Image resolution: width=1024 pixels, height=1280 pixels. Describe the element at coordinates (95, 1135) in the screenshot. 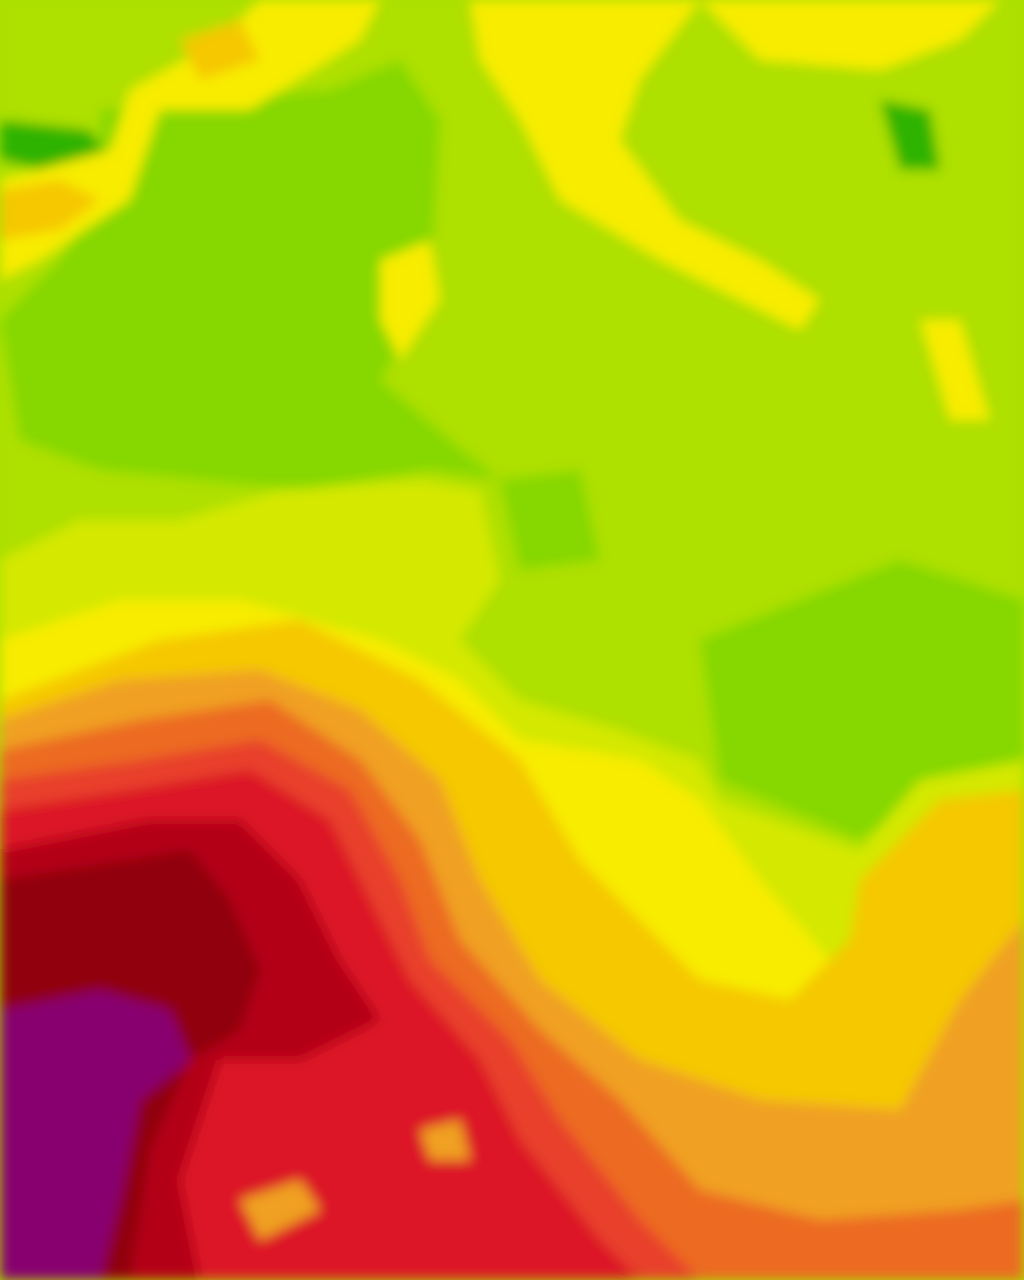

I see `purple-zone` at that location.